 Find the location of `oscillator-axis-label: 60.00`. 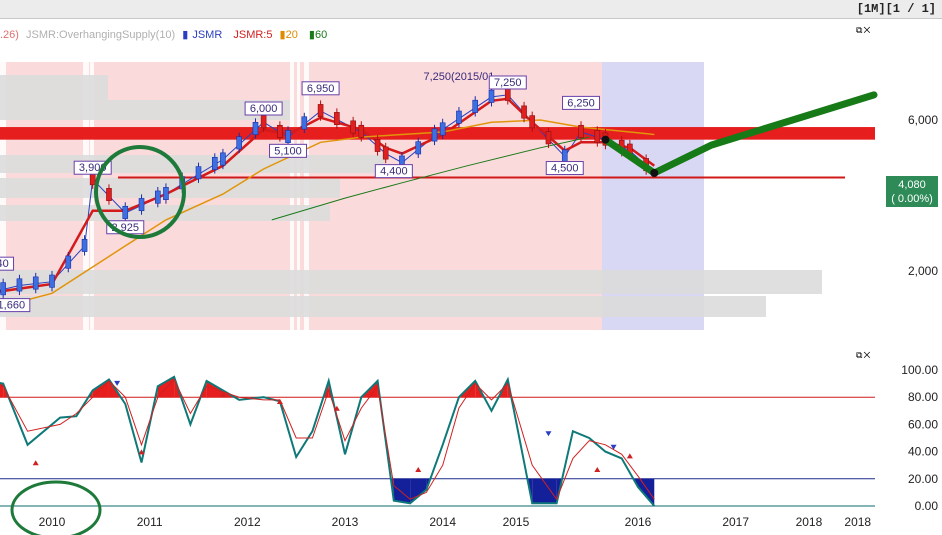

oscillator-axis-label: 60.00 is located at coordinates (923, 424).